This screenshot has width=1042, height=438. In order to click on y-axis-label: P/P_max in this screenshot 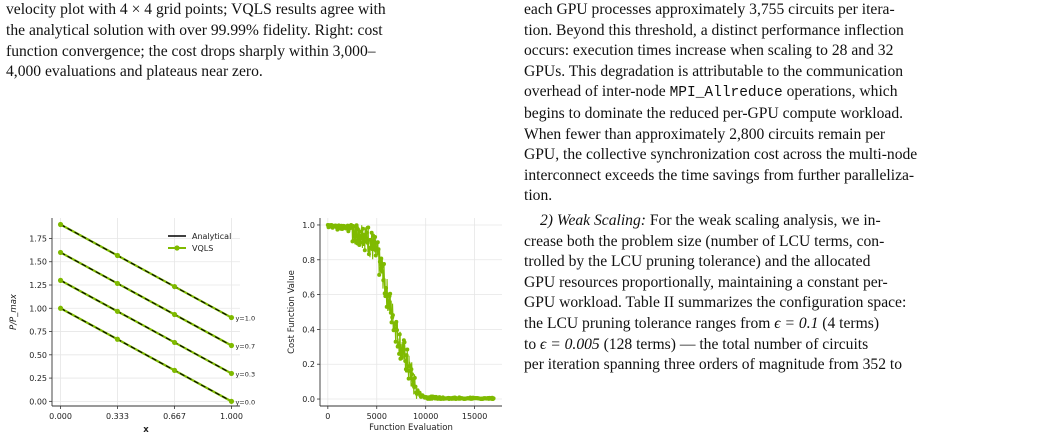, I will do `click(14, 311)`.